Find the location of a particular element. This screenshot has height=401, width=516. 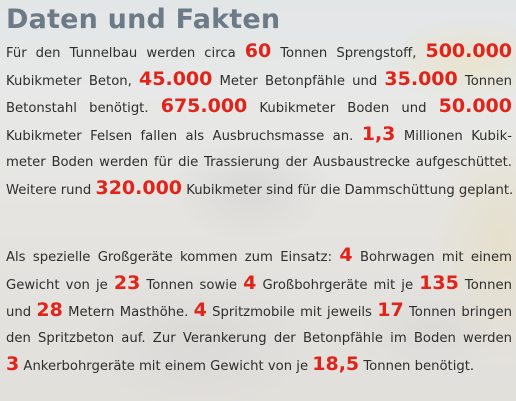

highlighted-number: 23 is located at coordinates (127, 282).